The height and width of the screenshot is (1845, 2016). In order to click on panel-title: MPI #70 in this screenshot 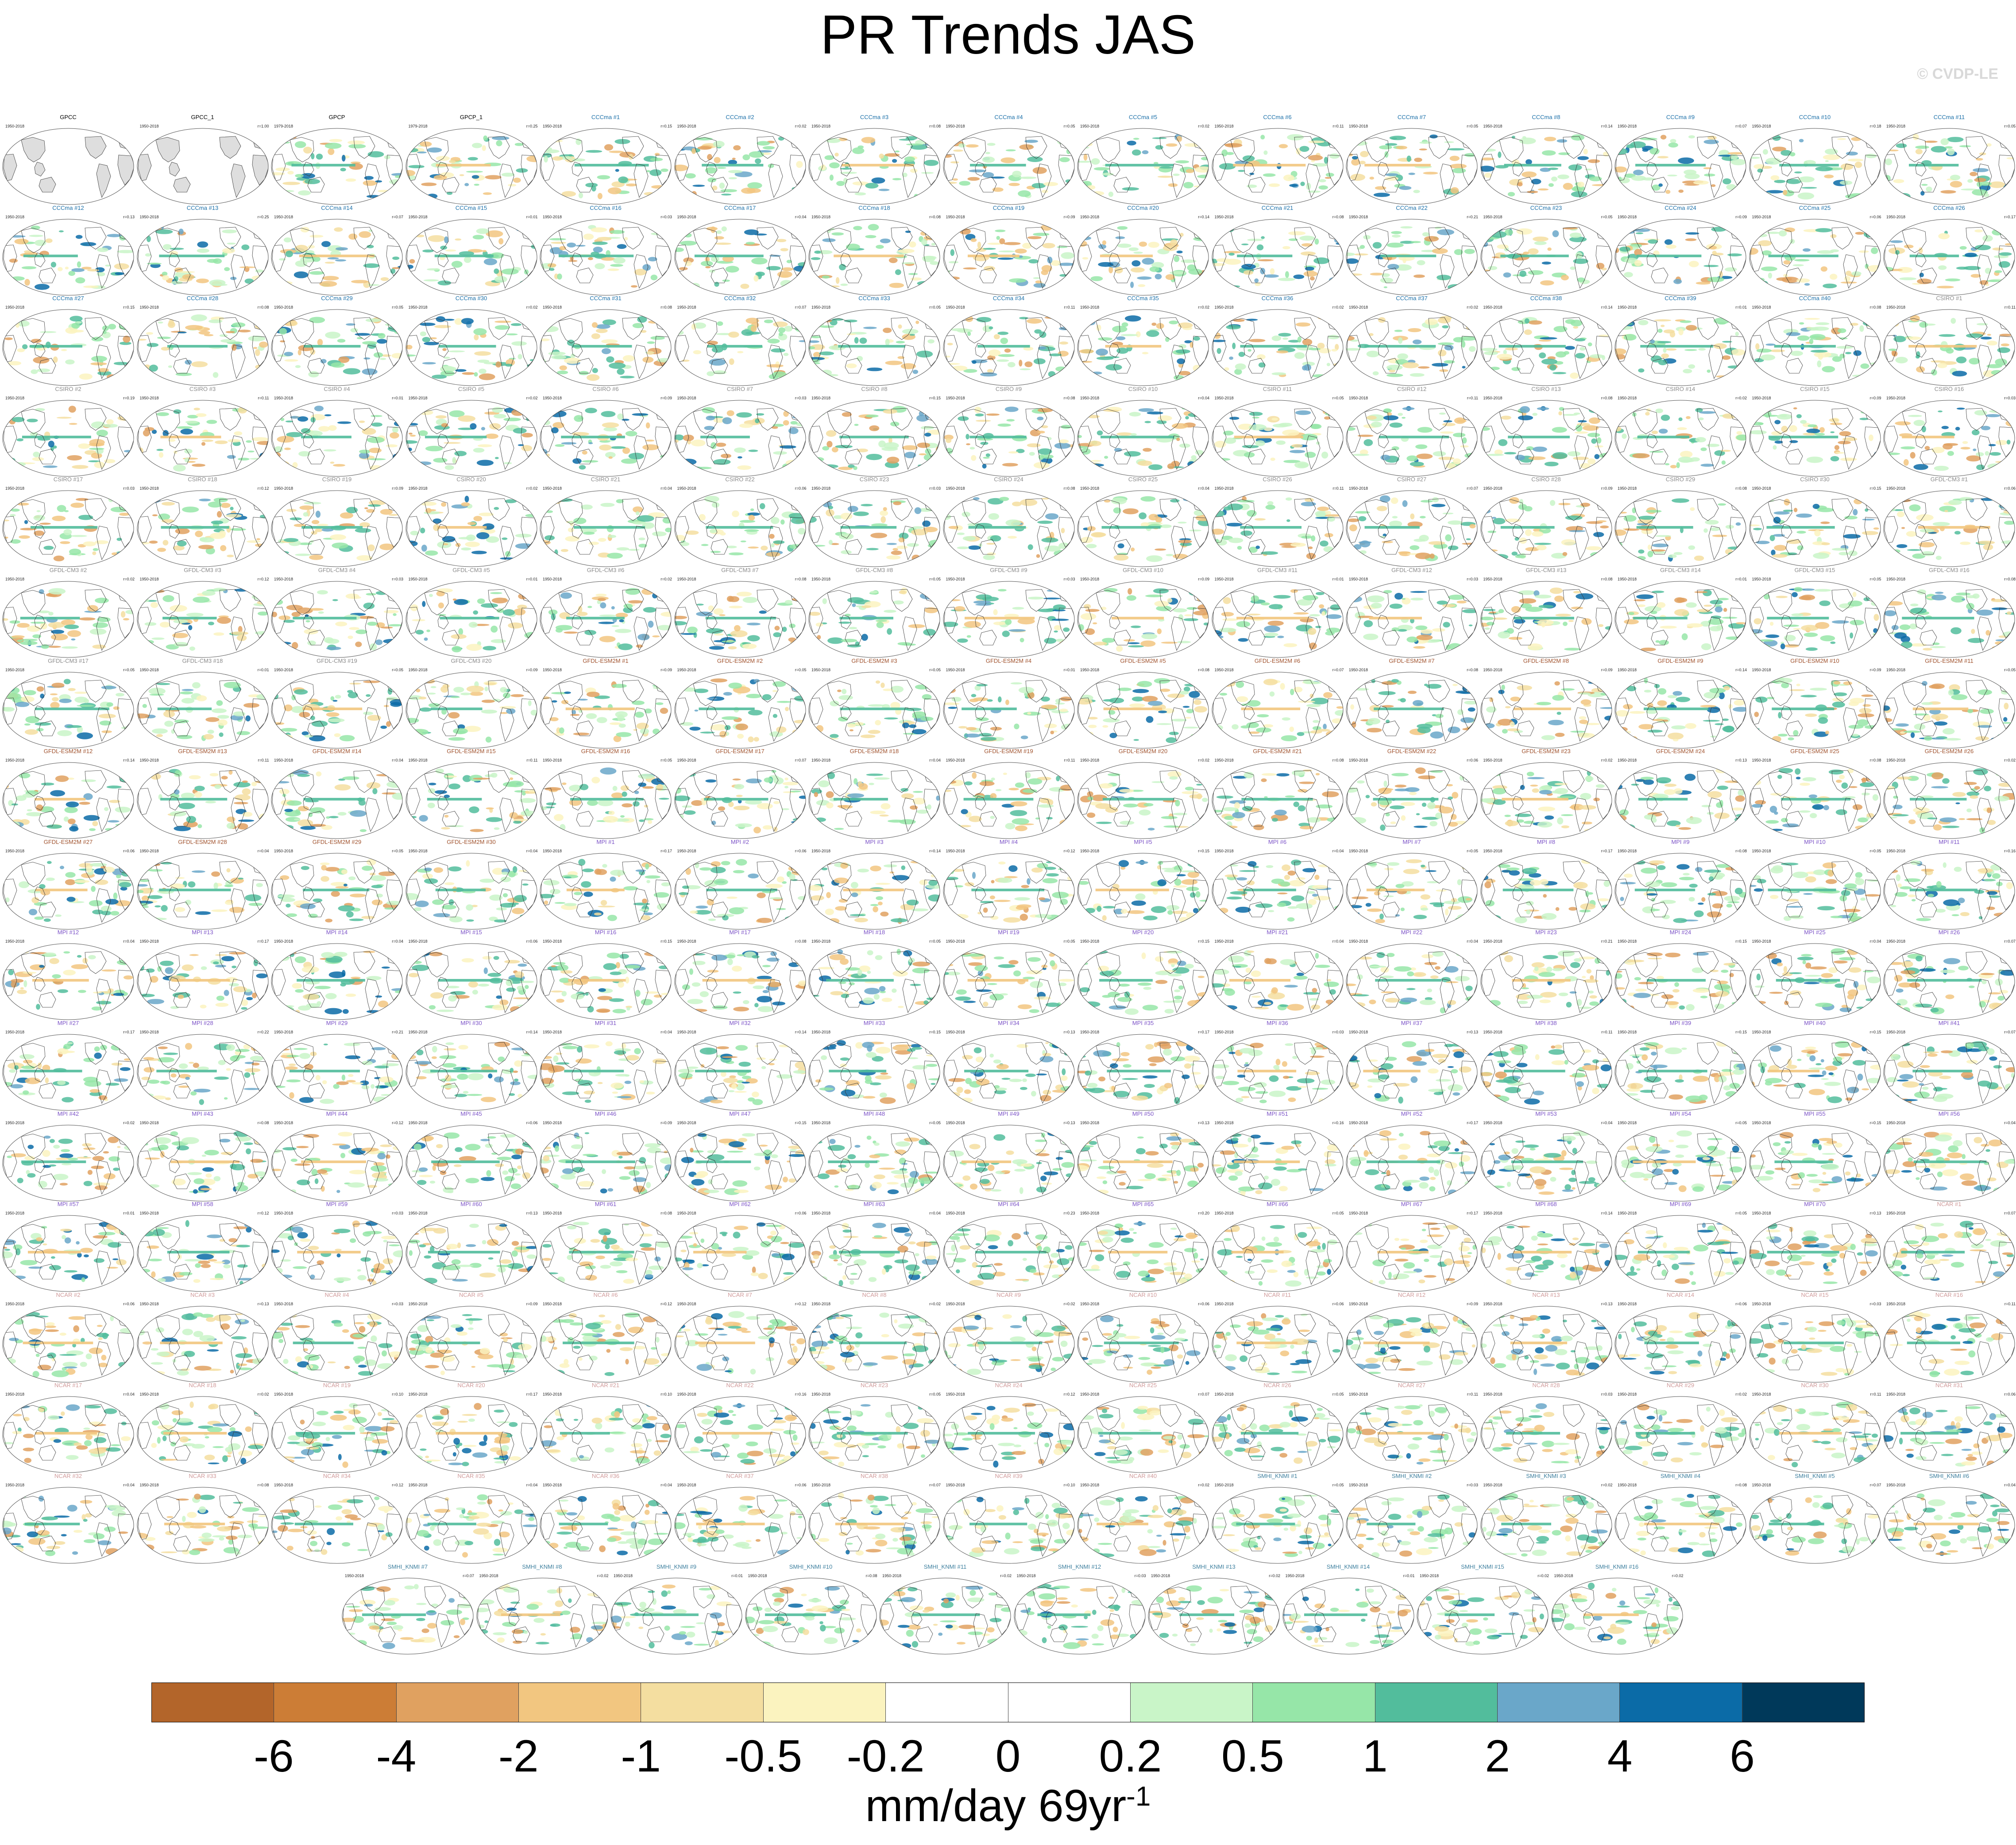, I will do `click(1815, 1204)`.